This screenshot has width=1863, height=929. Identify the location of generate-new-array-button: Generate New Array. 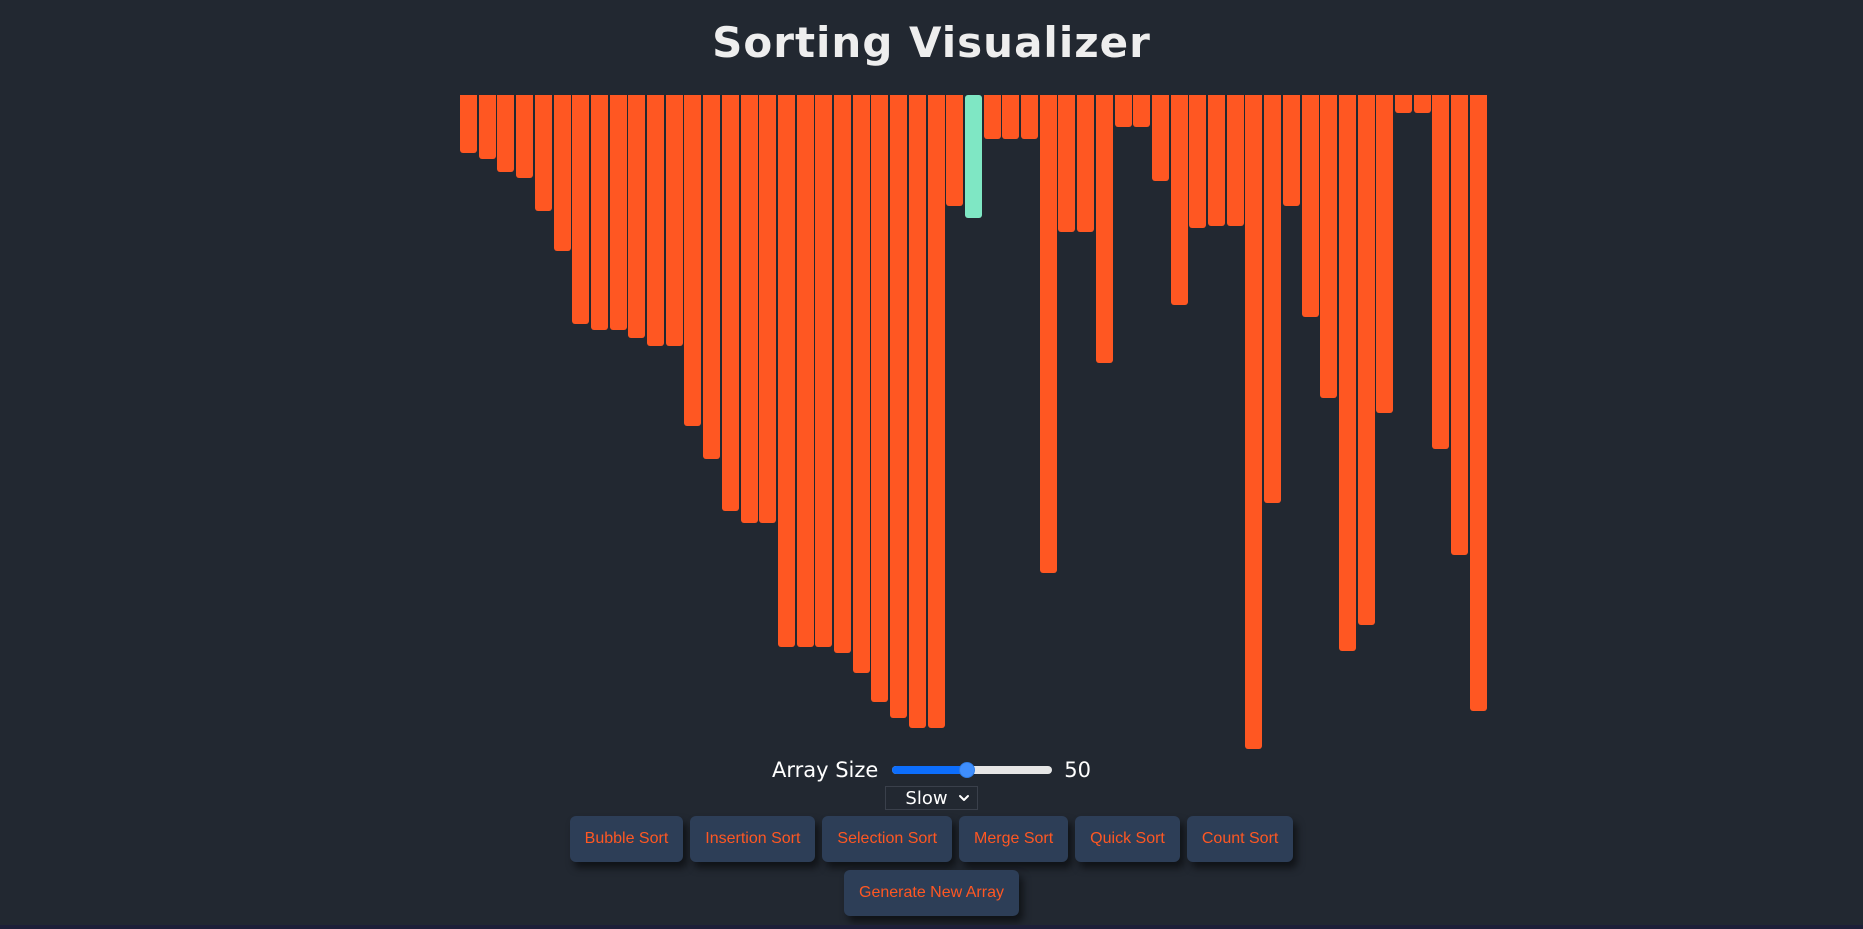
(931, 893).